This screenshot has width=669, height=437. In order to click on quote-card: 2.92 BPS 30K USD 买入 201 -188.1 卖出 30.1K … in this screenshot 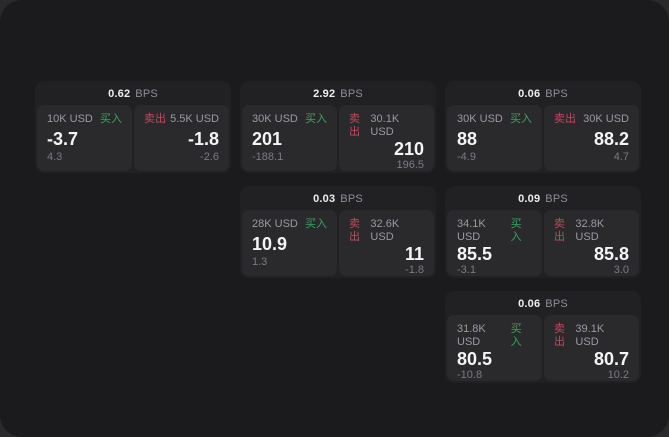, I will do `click(338, 127)`.